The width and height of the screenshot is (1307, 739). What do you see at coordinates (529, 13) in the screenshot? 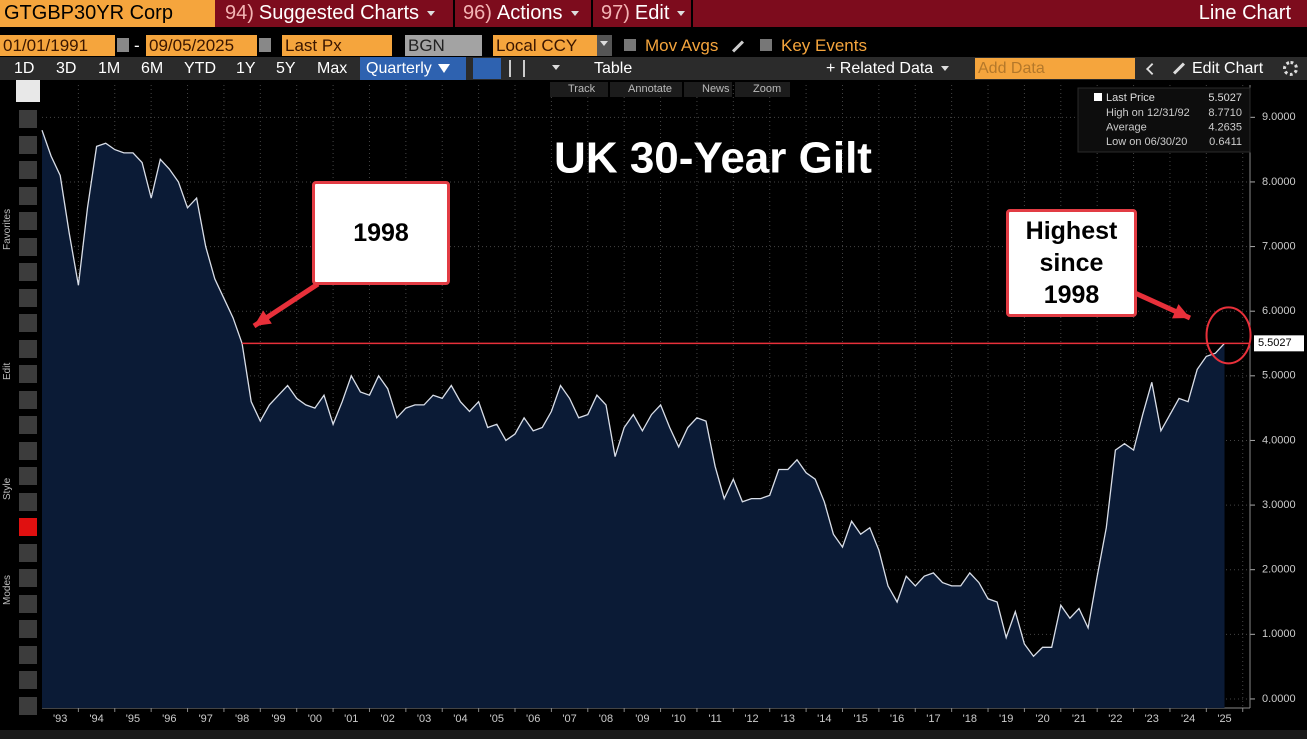
I see `menu-label: Actions` at bounding box center [529, 13].